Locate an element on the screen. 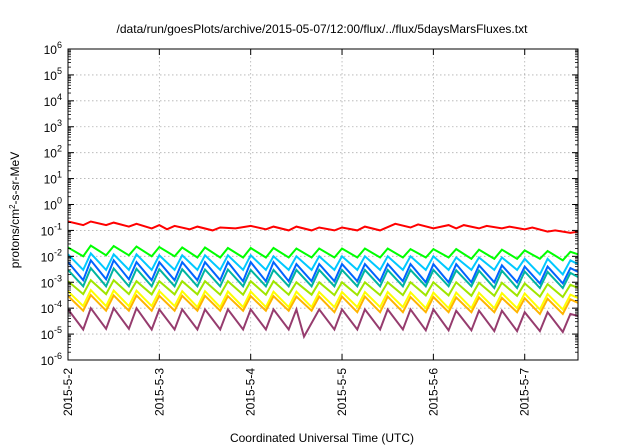 Image resolution: width=640 pixels, height=448 pixels. y-tick-label: 10⁻⁴ is located at coordinates (51, 307).